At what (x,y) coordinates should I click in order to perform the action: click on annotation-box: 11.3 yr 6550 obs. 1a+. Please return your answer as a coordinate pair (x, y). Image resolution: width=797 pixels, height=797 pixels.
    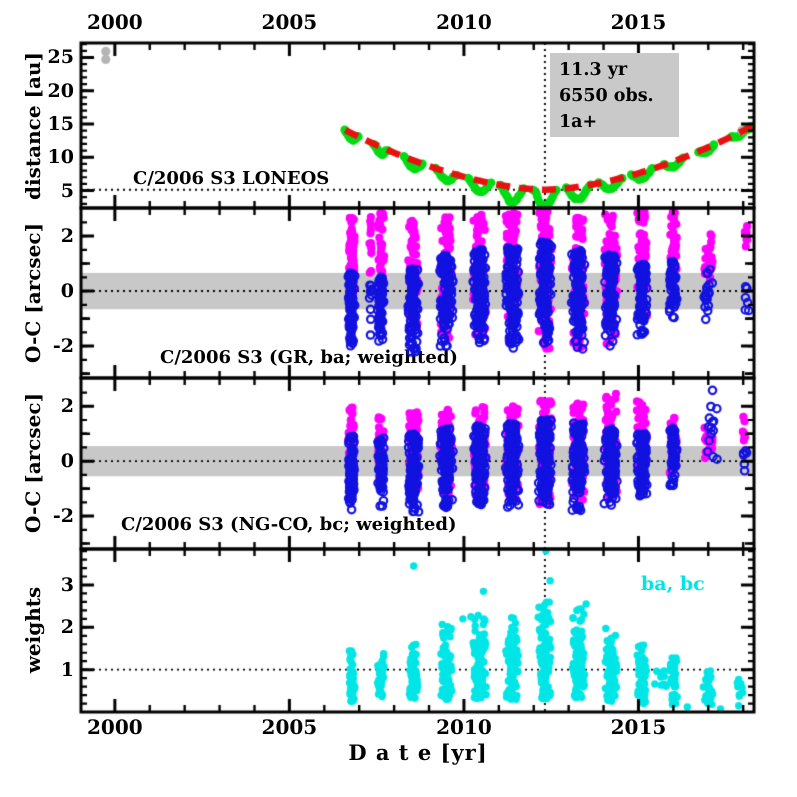
    Looking at the image, I should click on (614, 95).